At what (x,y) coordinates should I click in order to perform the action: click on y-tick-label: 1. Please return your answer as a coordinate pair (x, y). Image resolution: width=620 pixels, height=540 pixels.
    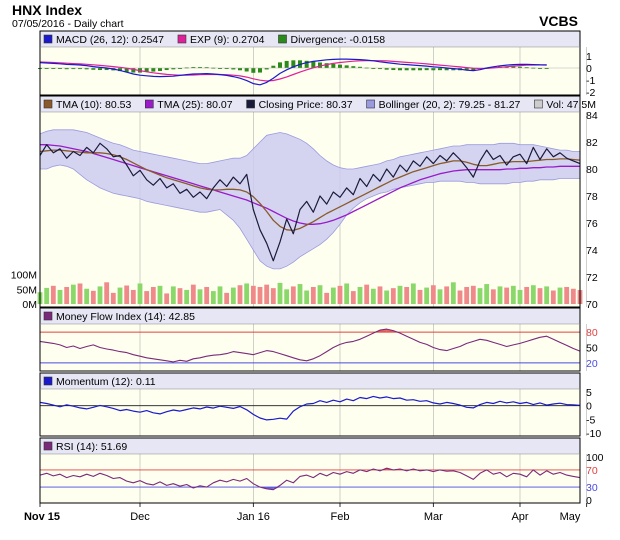
    Looking at the image, I should click on (589, 57).